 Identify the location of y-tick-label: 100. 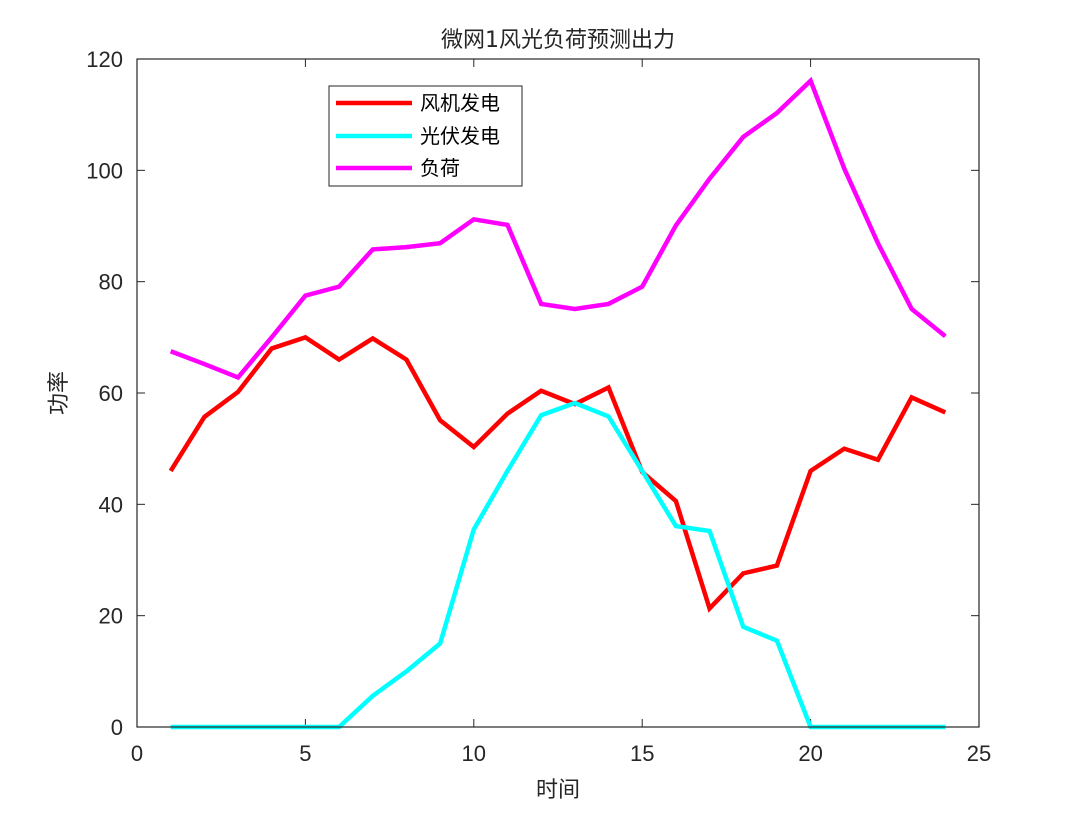
(104, 170).